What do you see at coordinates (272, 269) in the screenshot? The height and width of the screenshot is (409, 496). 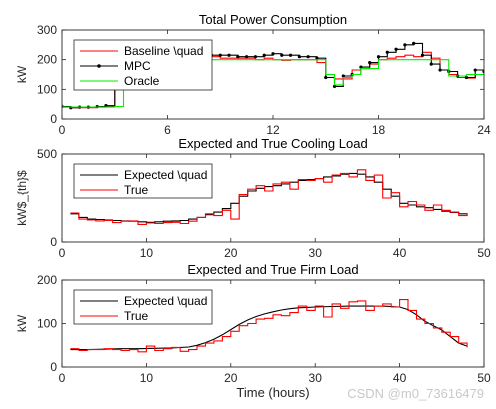 I see `chart-title: Expected and True Firm Load` at bounding box center [272, 269].